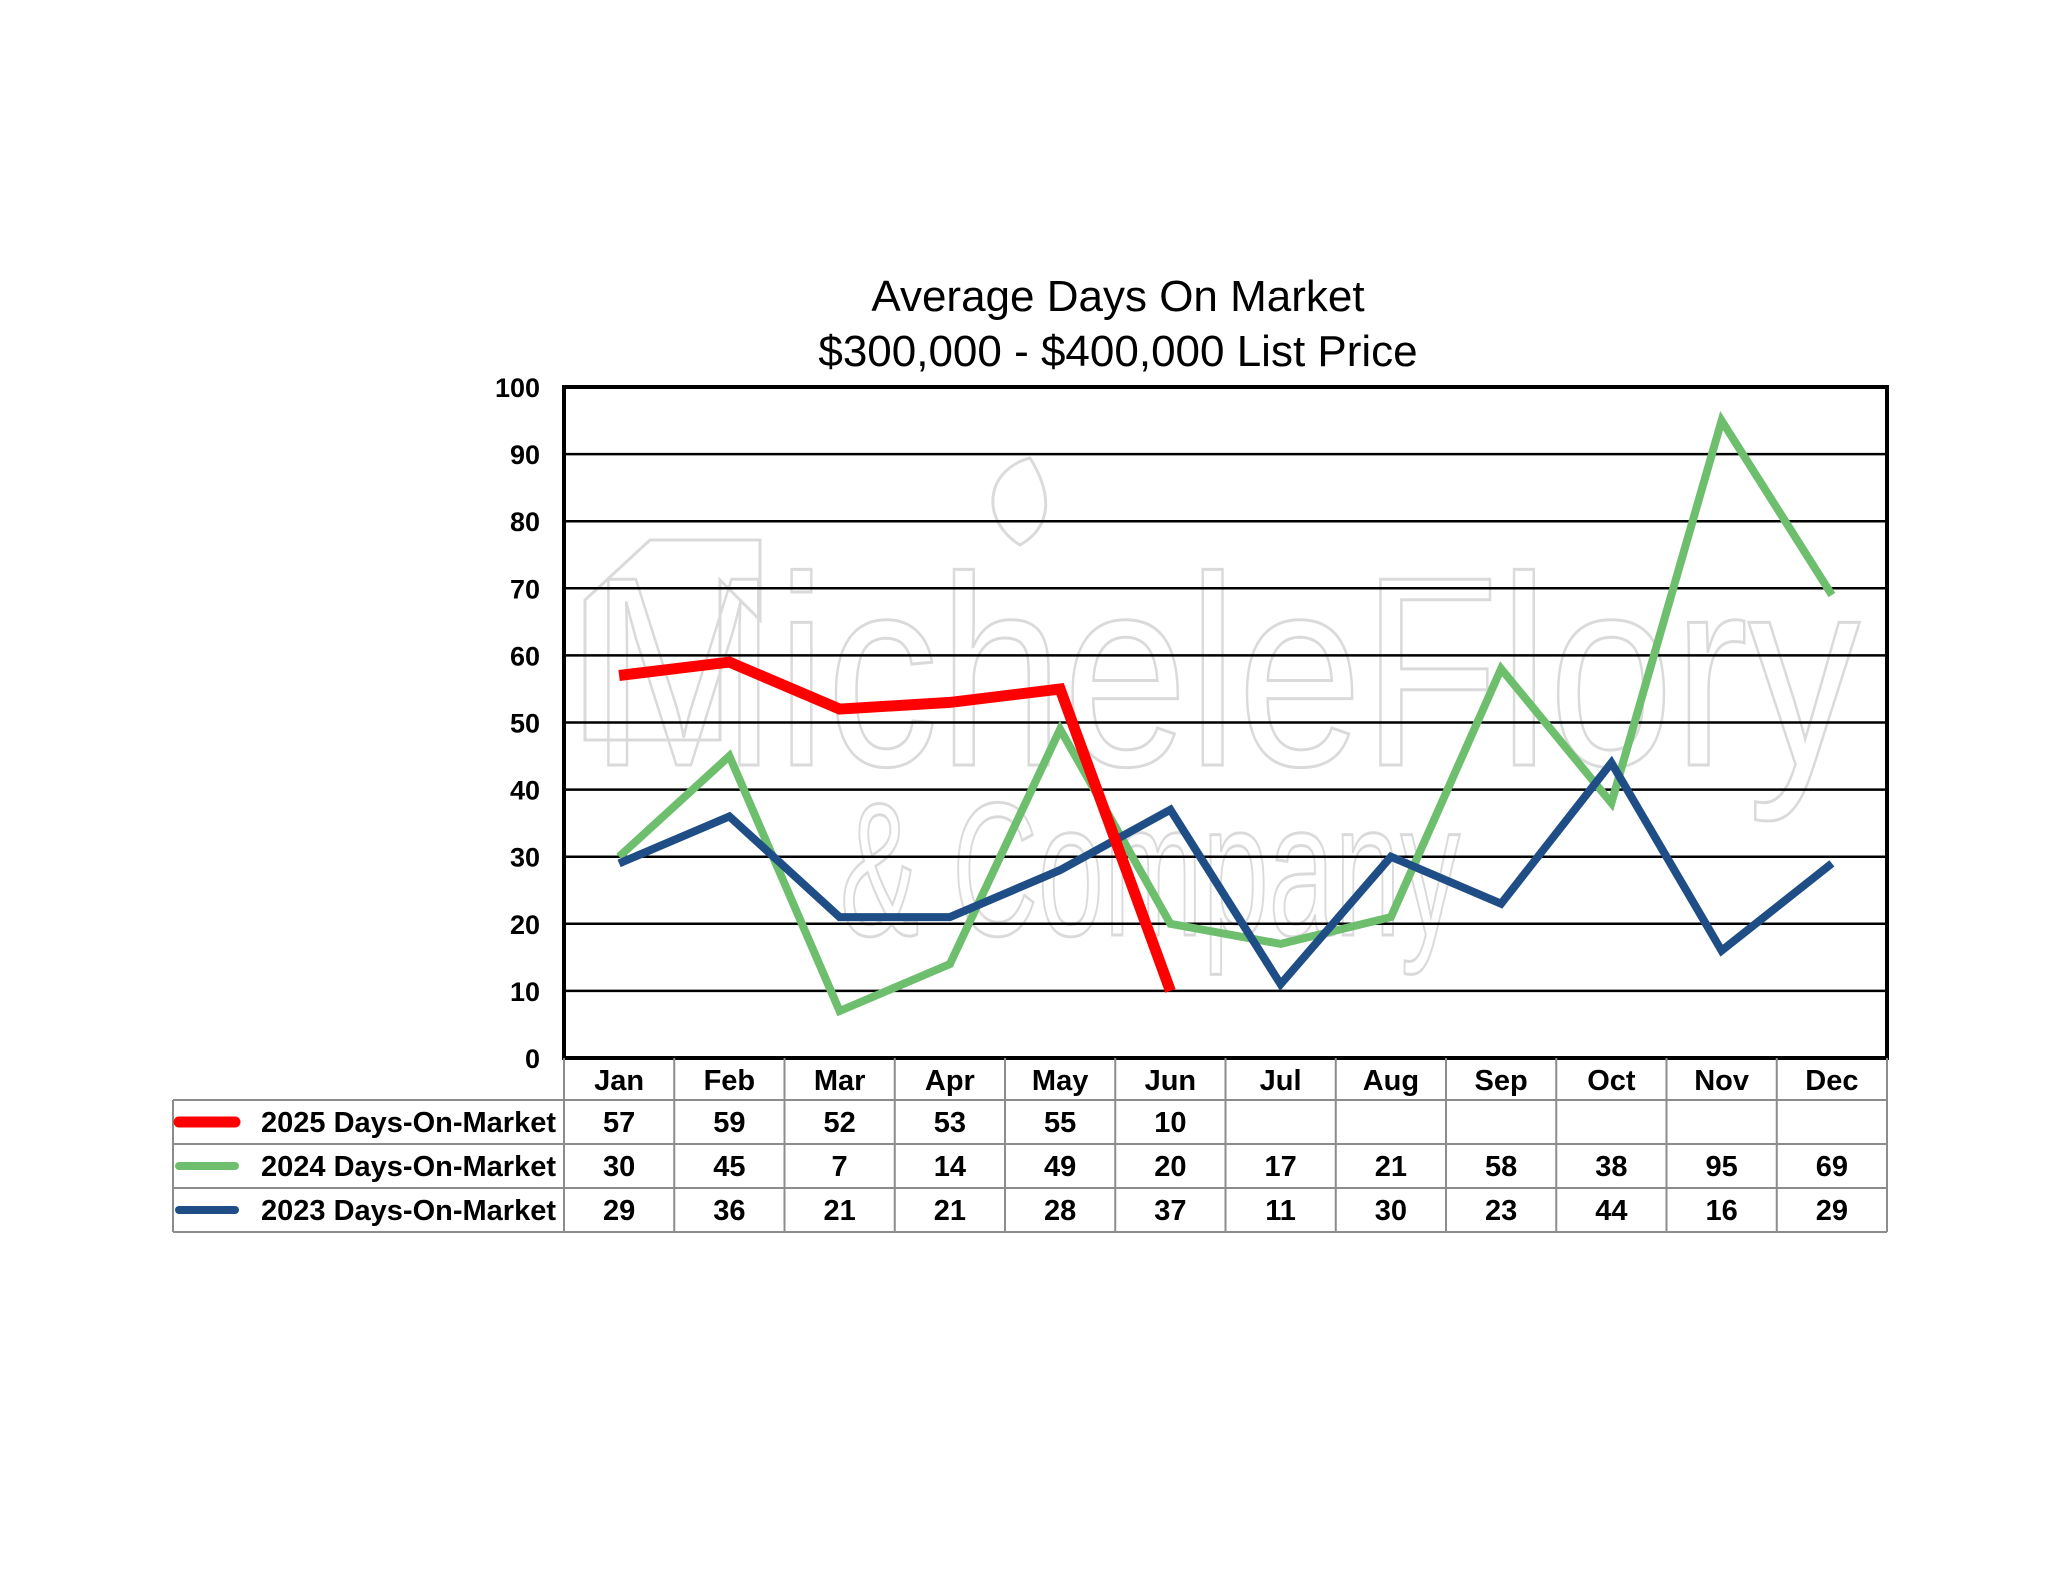 Image resolution: width=2048 pixels, height=1583 pixels. Describe the element at coordinates (1721, 1081) in the screenshot. I see `x-tick-label: Nov` at that location.